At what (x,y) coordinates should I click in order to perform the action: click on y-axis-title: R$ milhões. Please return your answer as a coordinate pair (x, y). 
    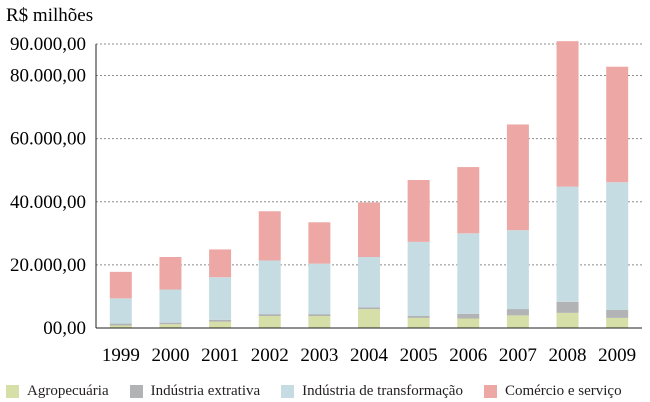
    Looking at the image, I should click on (49, 15).